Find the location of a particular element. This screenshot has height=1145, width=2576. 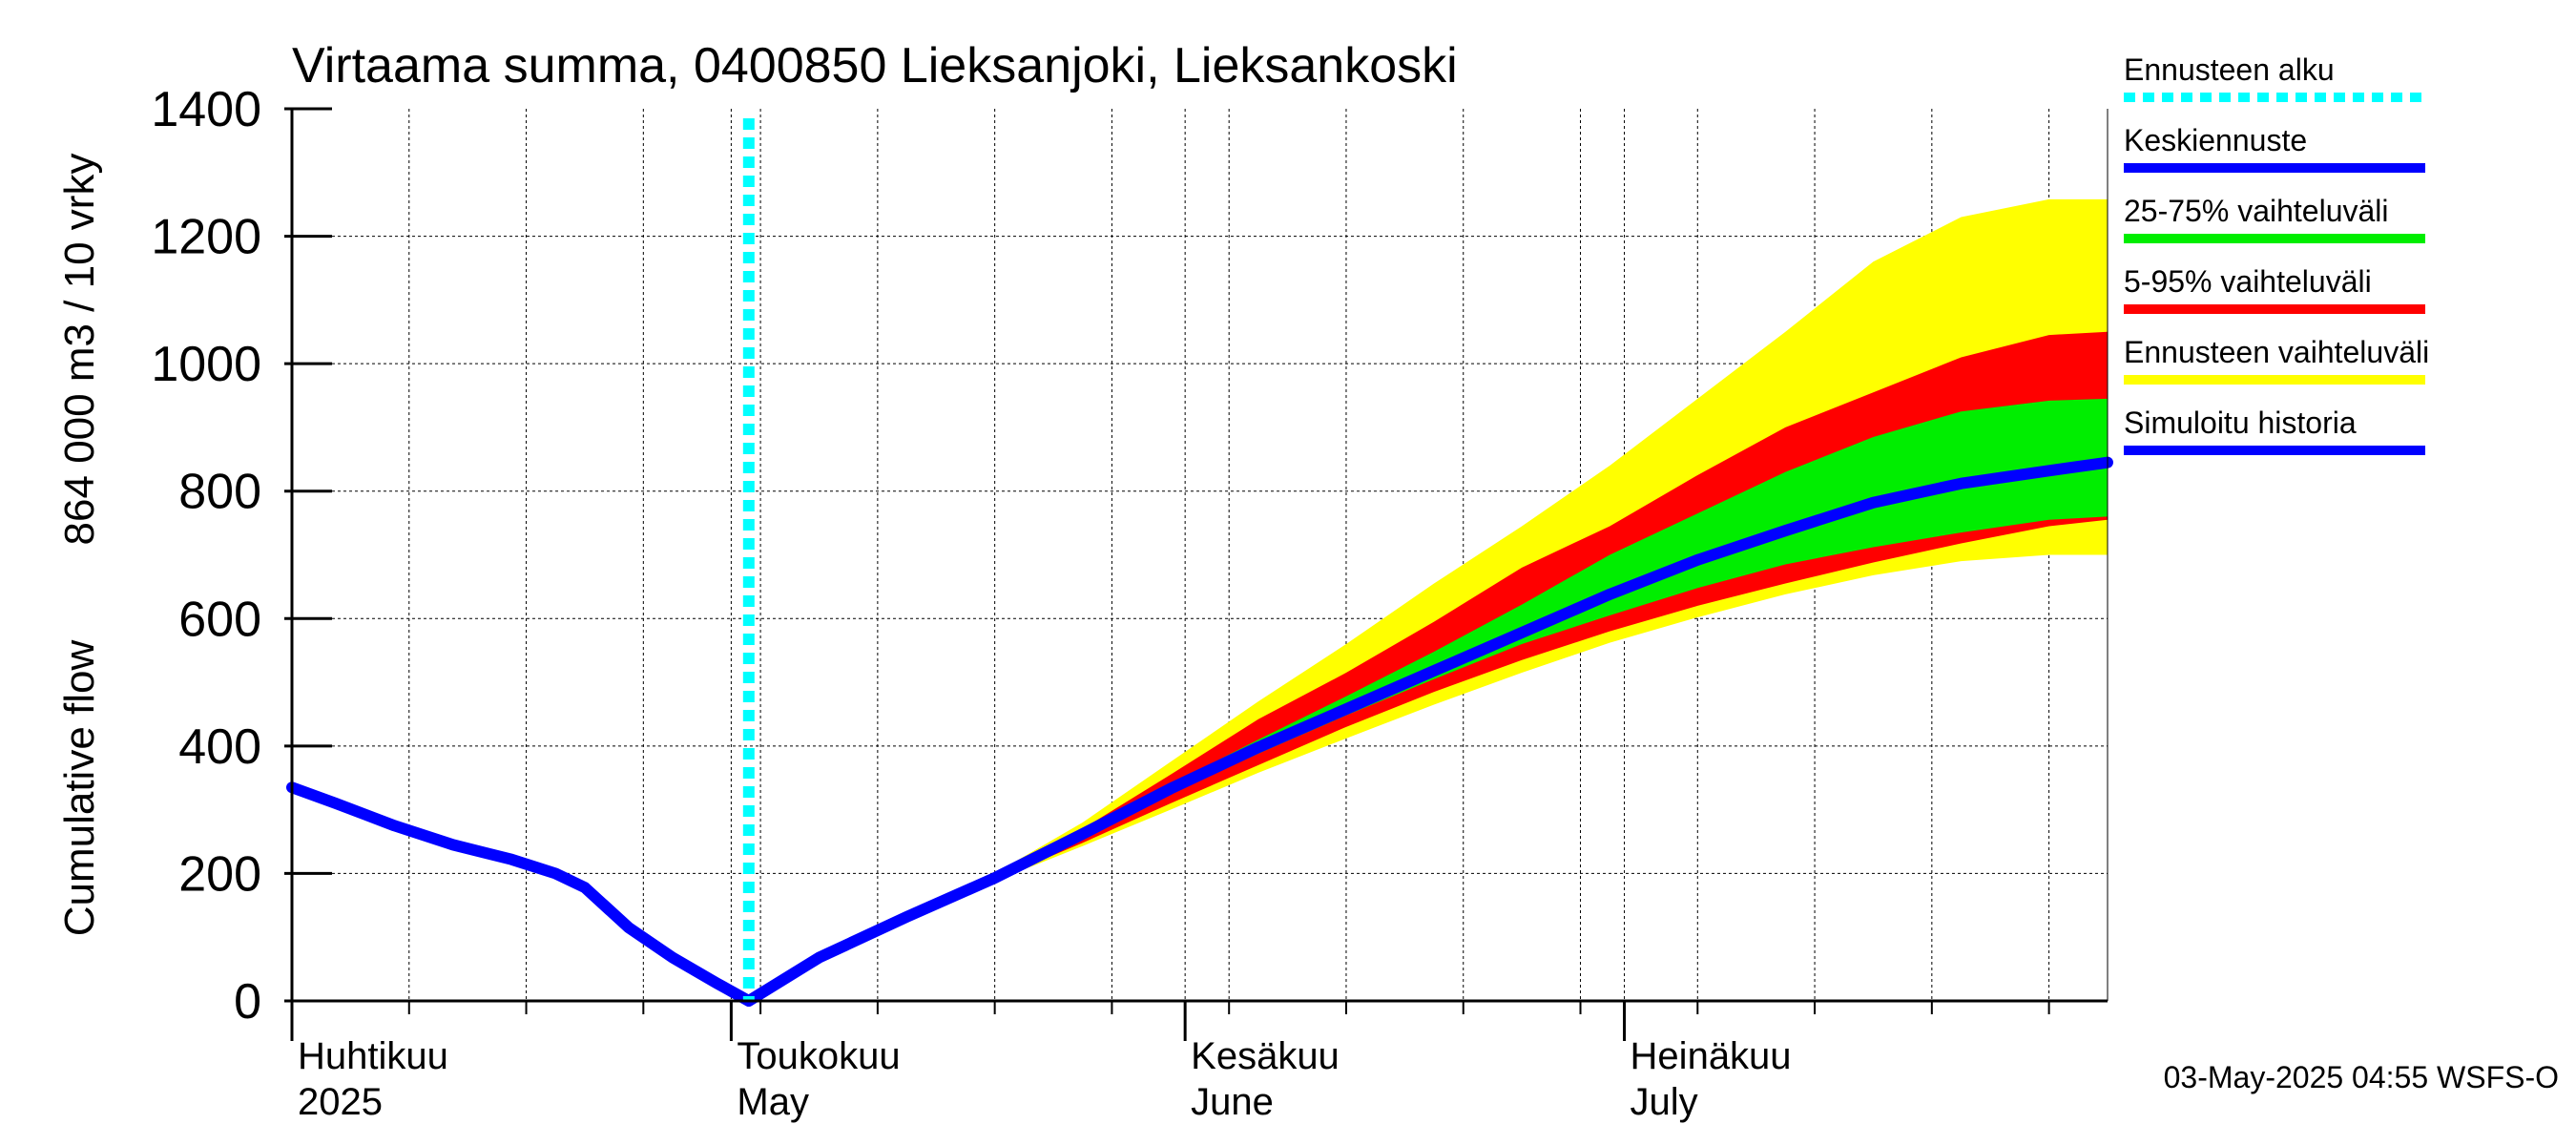

month-label-en: July is located at coordinates (1664, 1102).